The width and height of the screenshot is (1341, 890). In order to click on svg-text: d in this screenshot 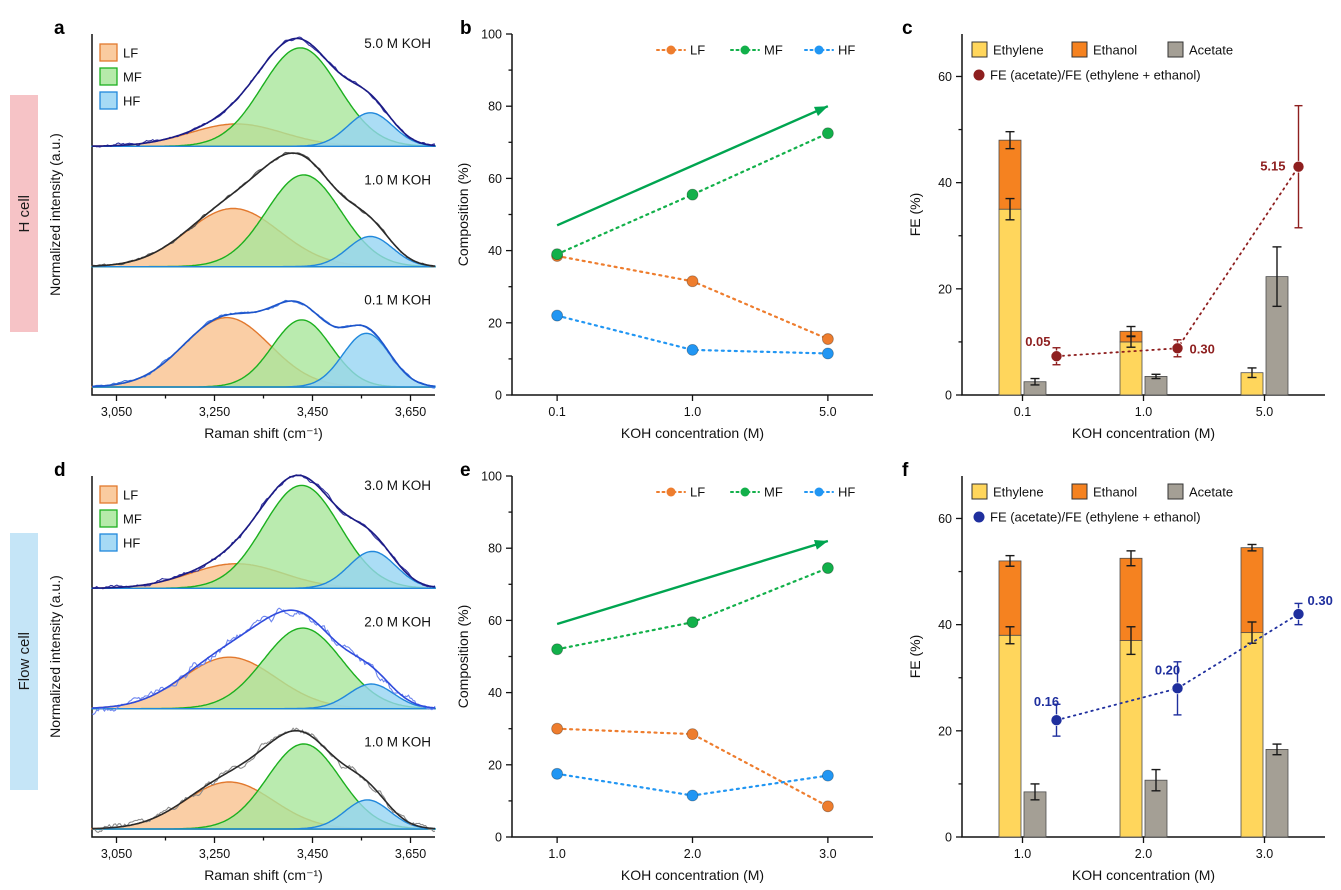, I will do `click(60, 470)`.